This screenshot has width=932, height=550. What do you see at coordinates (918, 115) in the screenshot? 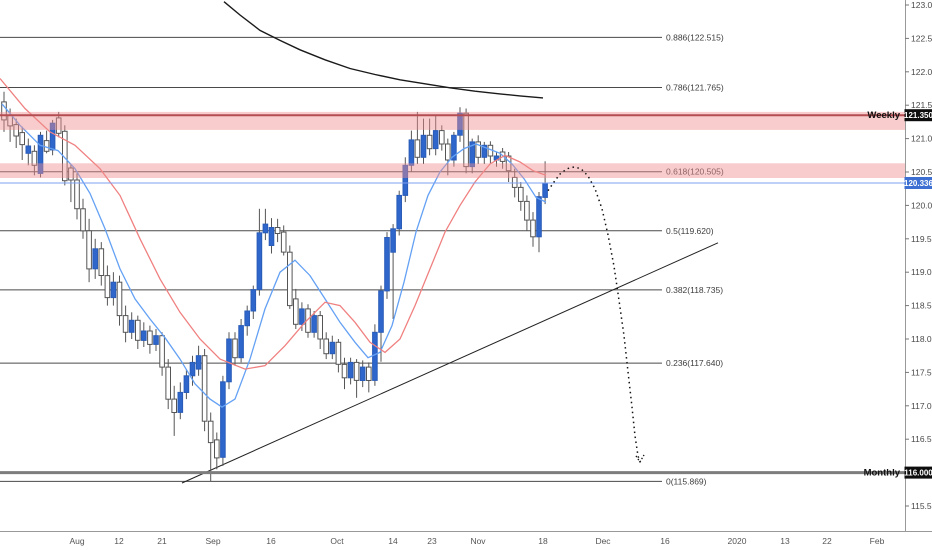
I see `weekly-price-badge: 121.350` at bounding box center [918, 115].